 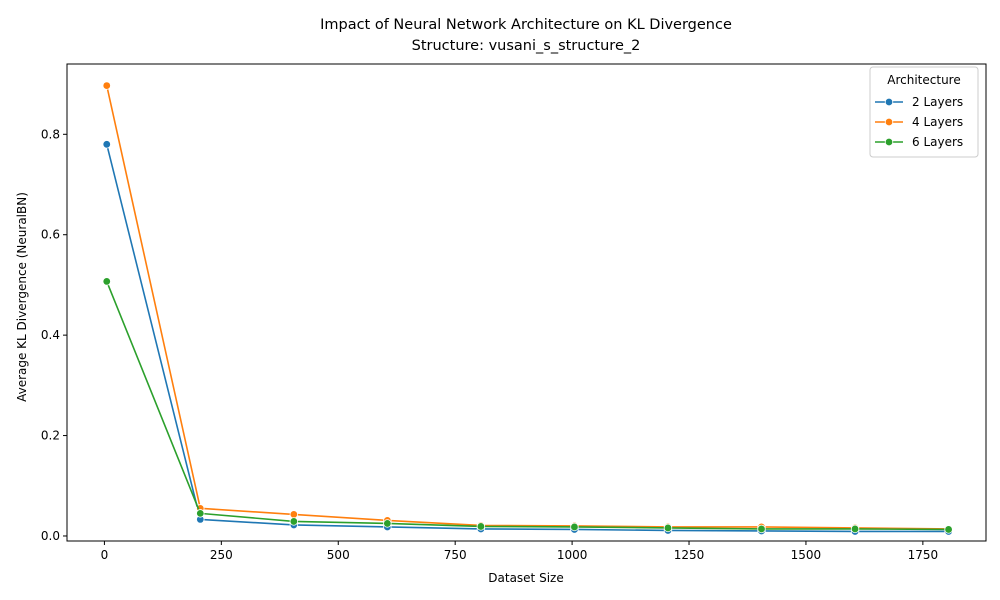 I want to click on x-tick-label: 1500, so click(x=806, y=555).